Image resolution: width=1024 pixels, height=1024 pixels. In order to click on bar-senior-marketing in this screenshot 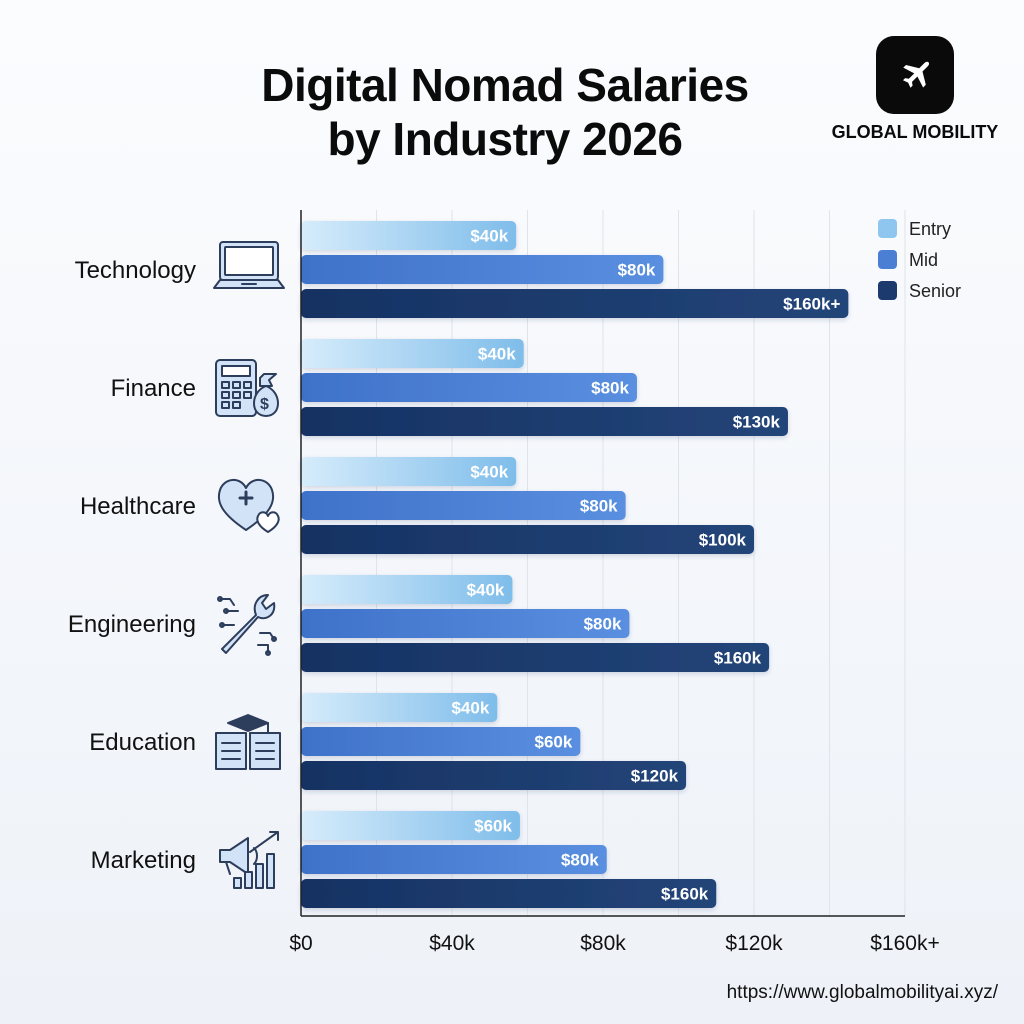, I will do `click(509, 893)`.